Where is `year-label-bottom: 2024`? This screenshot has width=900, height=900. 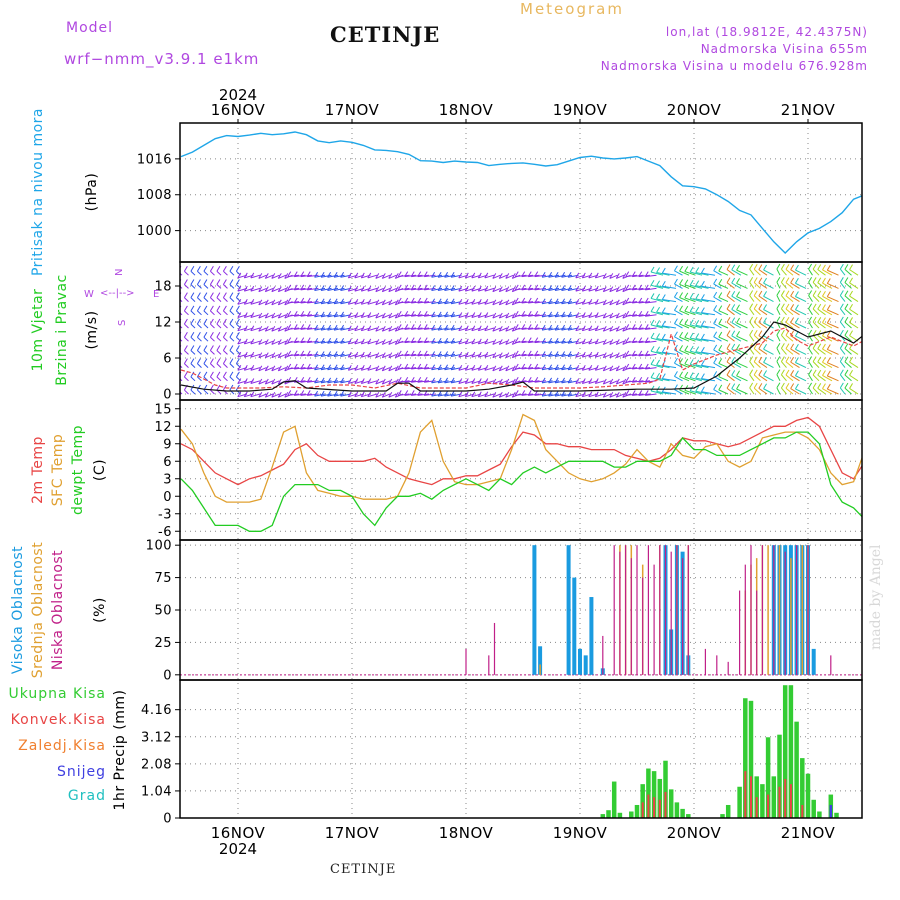 year-label-bottom: 2024 is located at coordinates (238, 849).